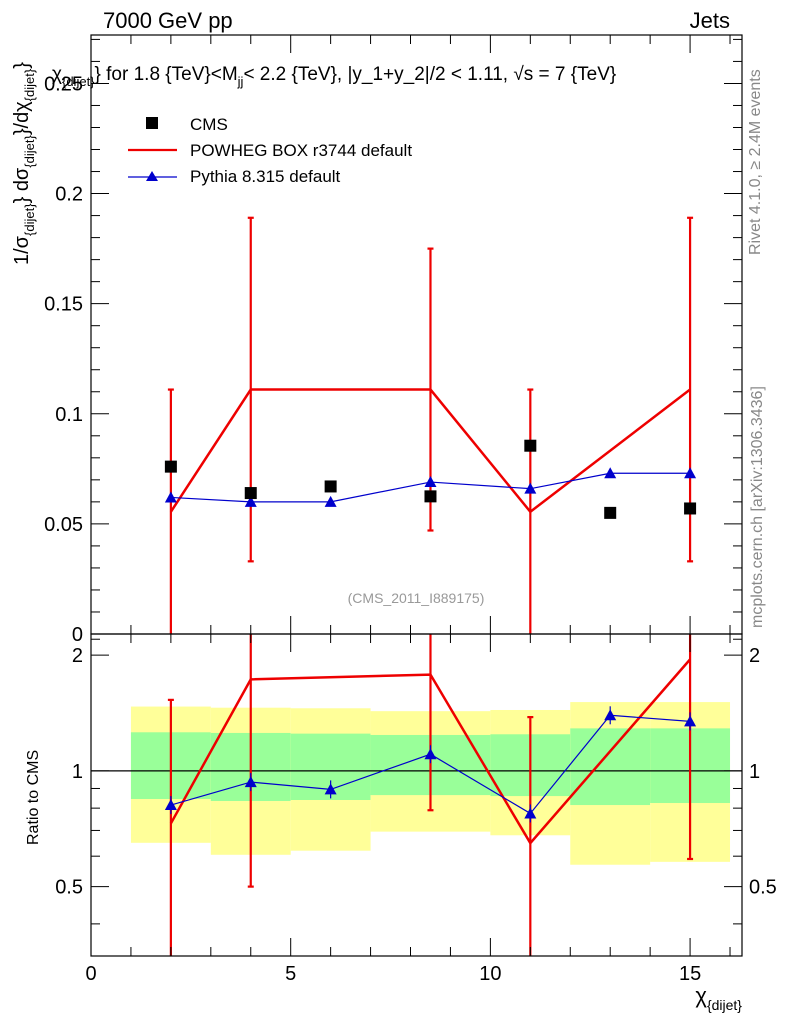 This screenshot has height=1024, width=786. I want to click on mcplots-label: mcplots.cern.ch [arXiv:1306.3436], so click(757, 507).